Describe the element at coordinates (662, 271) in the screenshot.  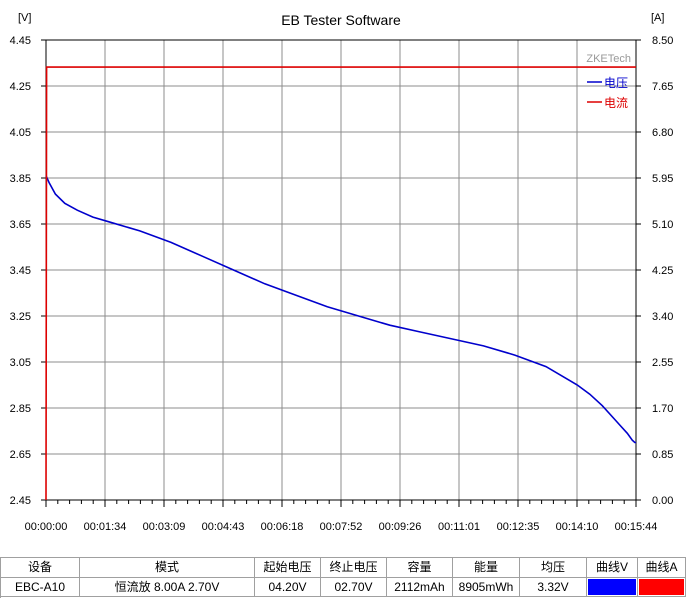
I see `y-right-tick-label: 4.25` at that location.